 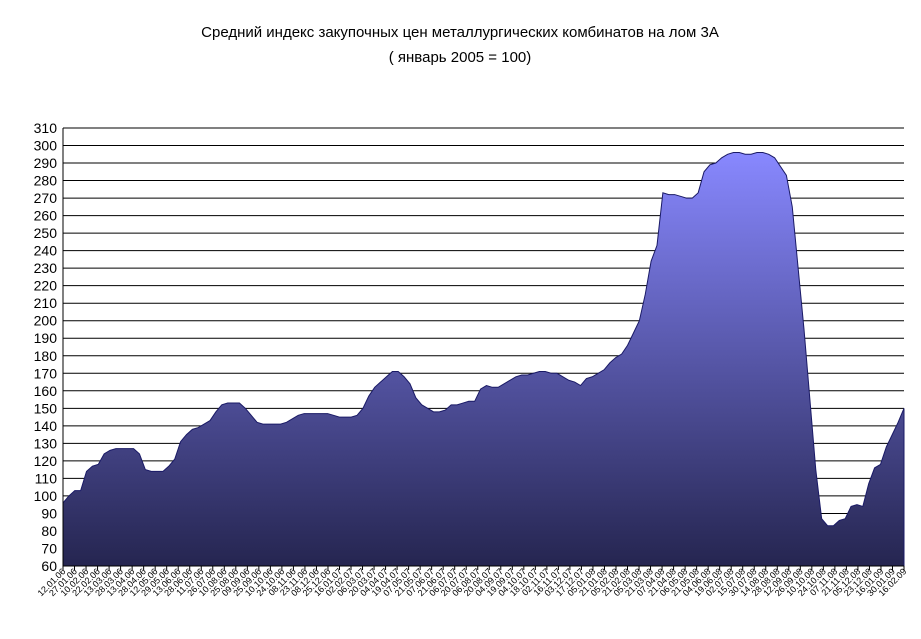 I want to click on chart-subtitle: ( январь 2005 = 100), so click(x=460, y=57).